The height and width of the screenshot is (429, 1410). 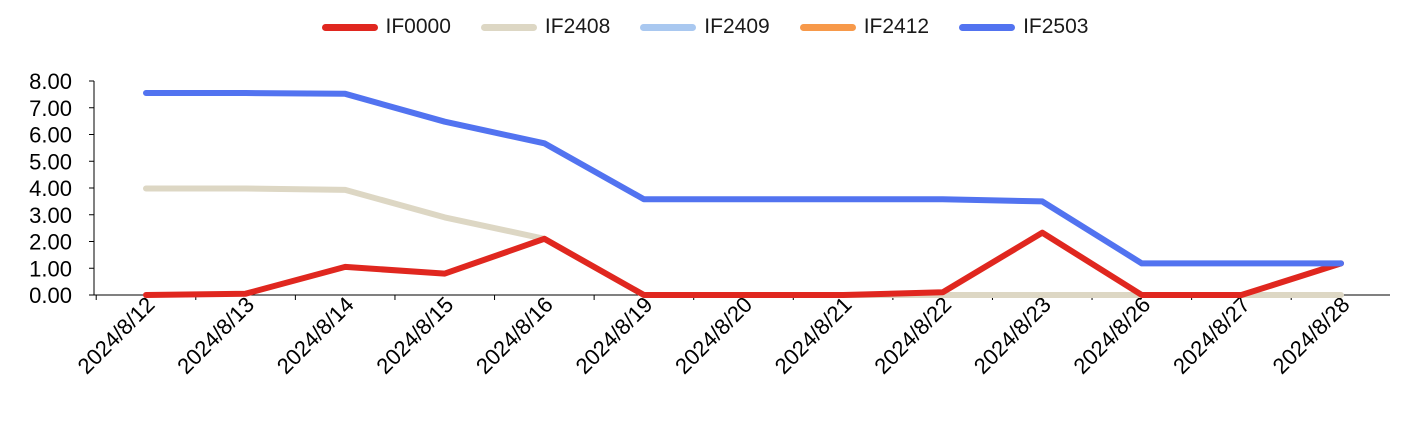 What do you see at coordinates (50, 242) in the screenshot?
I see `y-tick-label: 2.00` at bounding box center [50, 242].